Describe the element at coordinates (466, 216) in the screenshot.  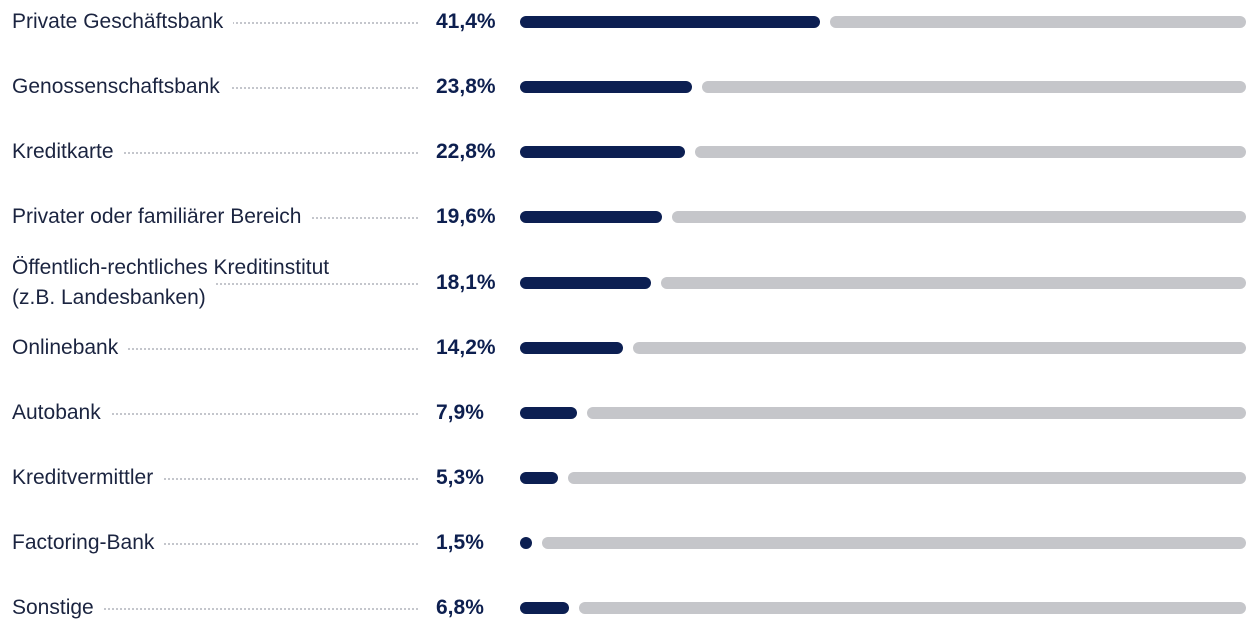
I see `value-label: 19,6%` at that location.